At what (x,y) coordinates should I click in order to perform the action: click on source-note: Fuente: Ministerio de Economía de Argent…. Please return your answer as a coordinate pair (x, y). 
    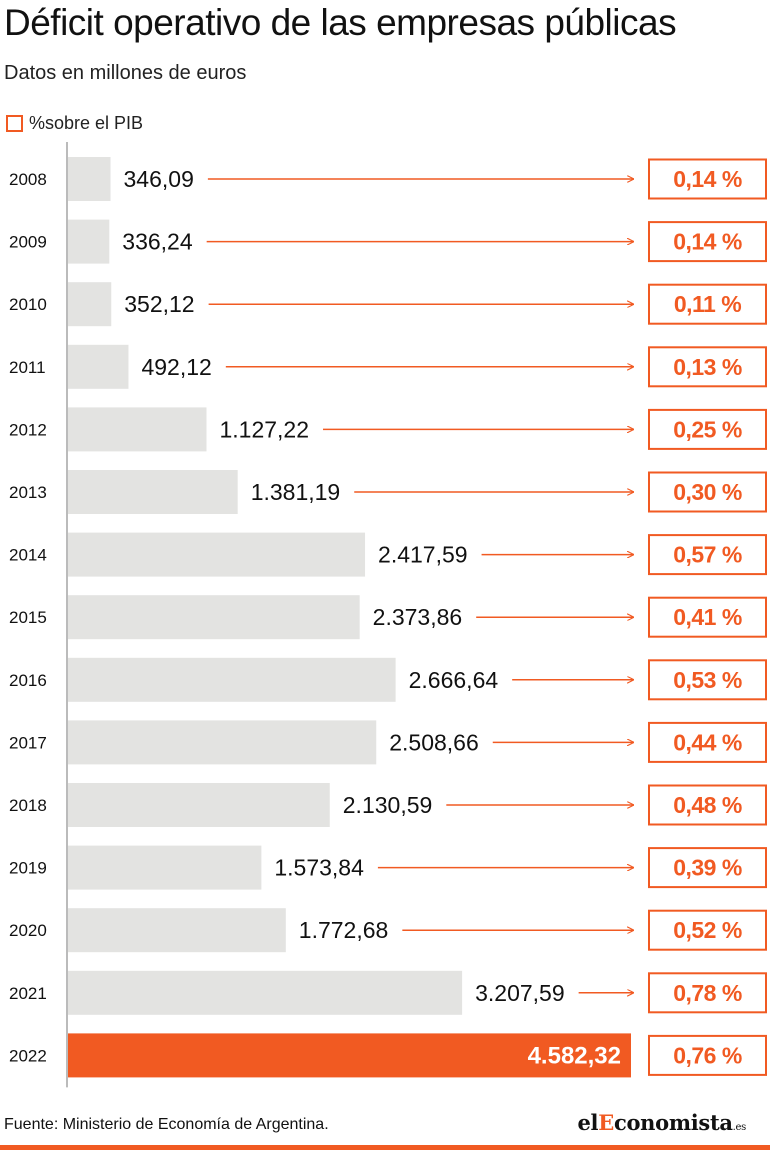
    Looking at the image, I should click on (166, 1124).